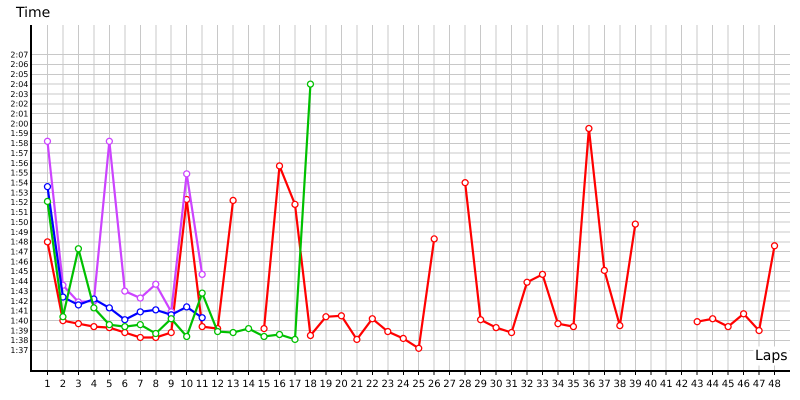 Image resolution: width=800 pixels, height=400 pixels. What do you see at coordinates (19, 281) in the screenshot?
I see `y-tick-label: 1:44` at bounding box center [19, 281].